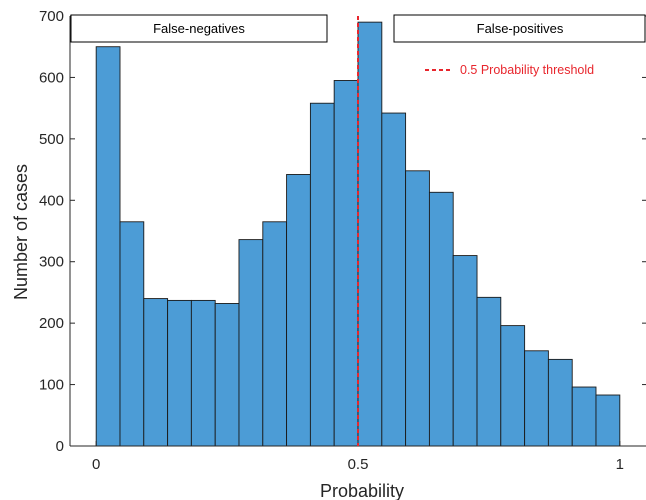 Image resolution: width=646 pixels, height=500 pixels. Describe the element at coordinates (60, 446) in the screenshot. I see `y-tick-label: 0` at that location.